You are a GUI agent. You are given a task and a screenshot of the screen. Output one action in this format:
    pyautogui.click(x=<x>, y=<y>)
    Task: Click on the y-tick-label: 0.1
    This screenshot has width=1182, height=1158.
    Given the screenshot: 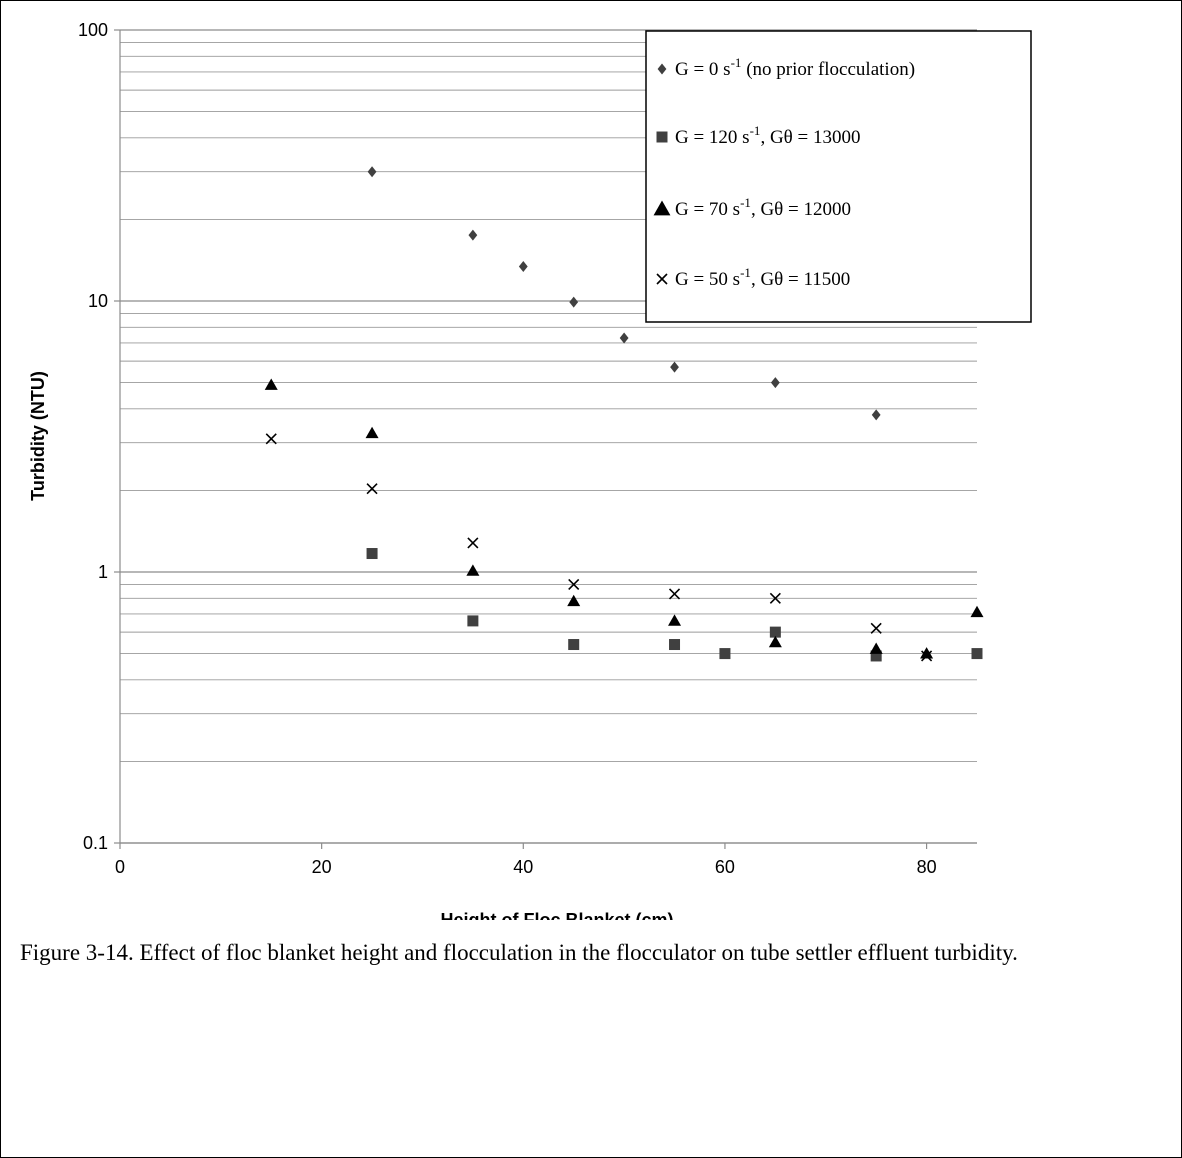 What is the action you would take?
    pyautogui.click(x=95, y=843)
    